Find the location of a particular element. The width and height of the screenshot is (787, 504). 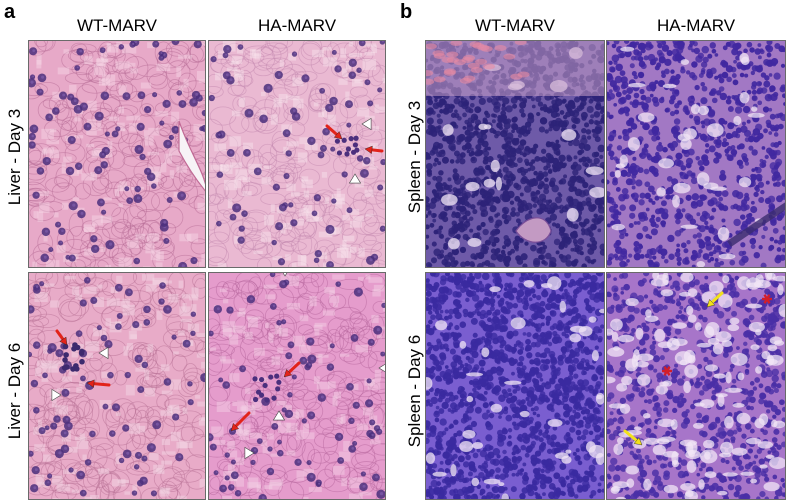

micrograph-spleen-wt-day6 is located at coordinates (515, 386).